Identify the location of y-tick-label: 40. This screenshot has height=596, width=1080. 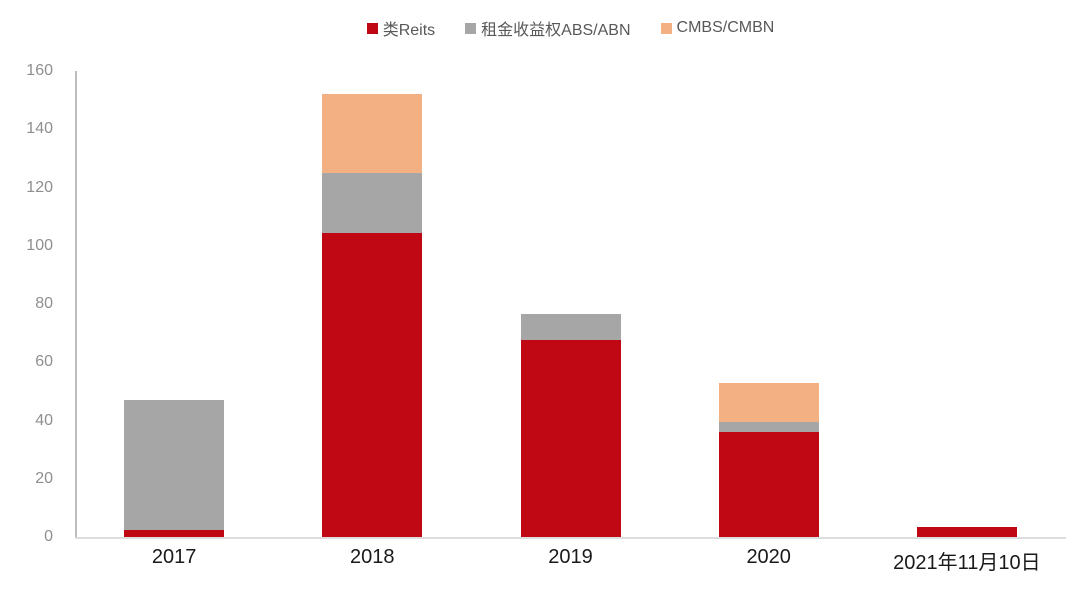
(44, 420).